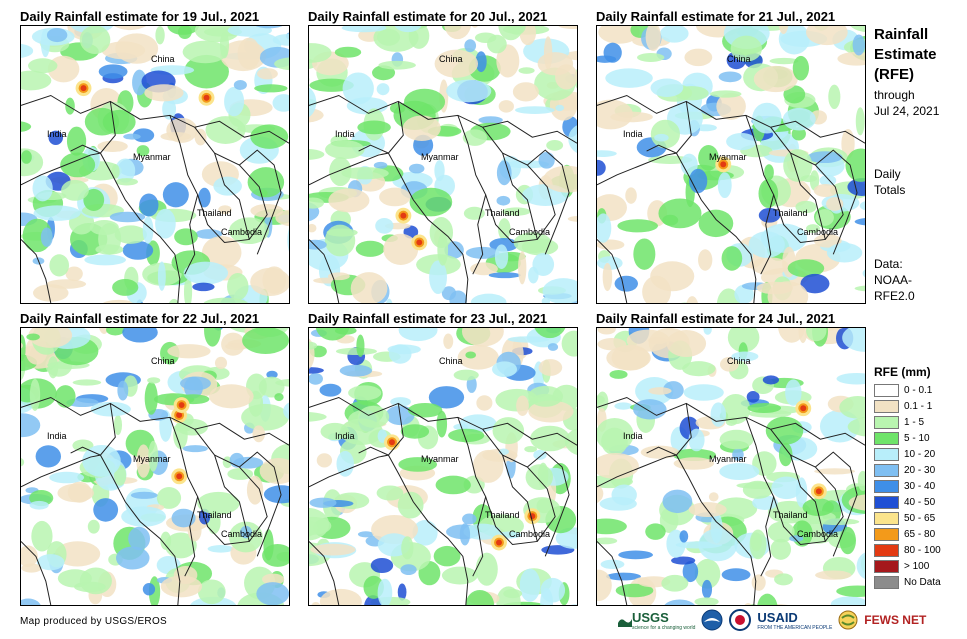 This screenshot has height=639, width=967. I want to click on legend-label: > 100, so click(917, 566).